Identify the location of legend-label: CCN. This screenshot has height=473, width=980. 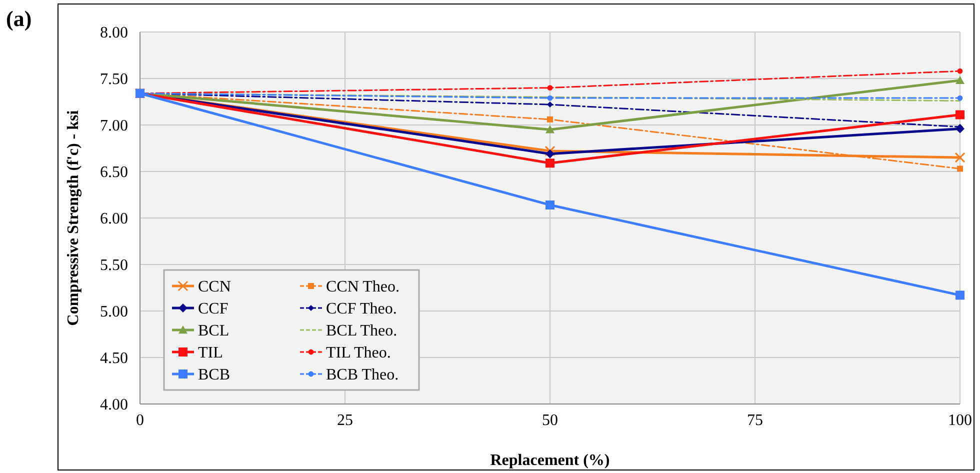
(215, 287).